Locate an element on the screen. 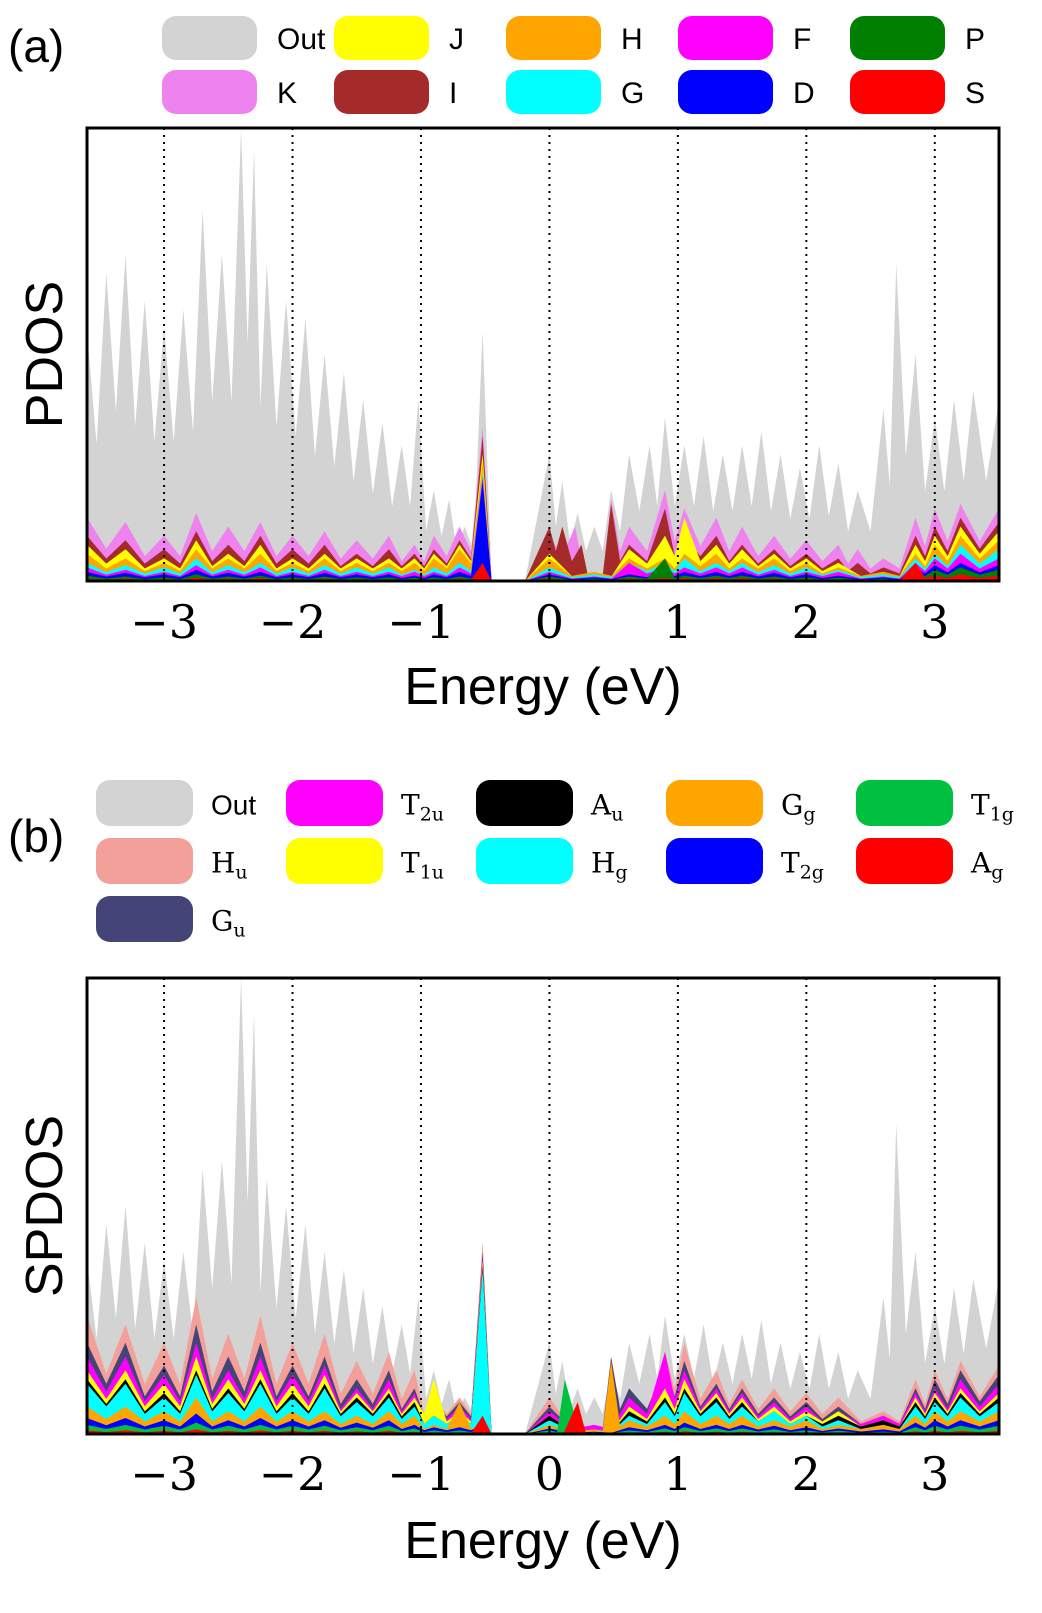 This screenshot has height=1613, width=1042. legend-label: D is located at coordinates (804, 93).